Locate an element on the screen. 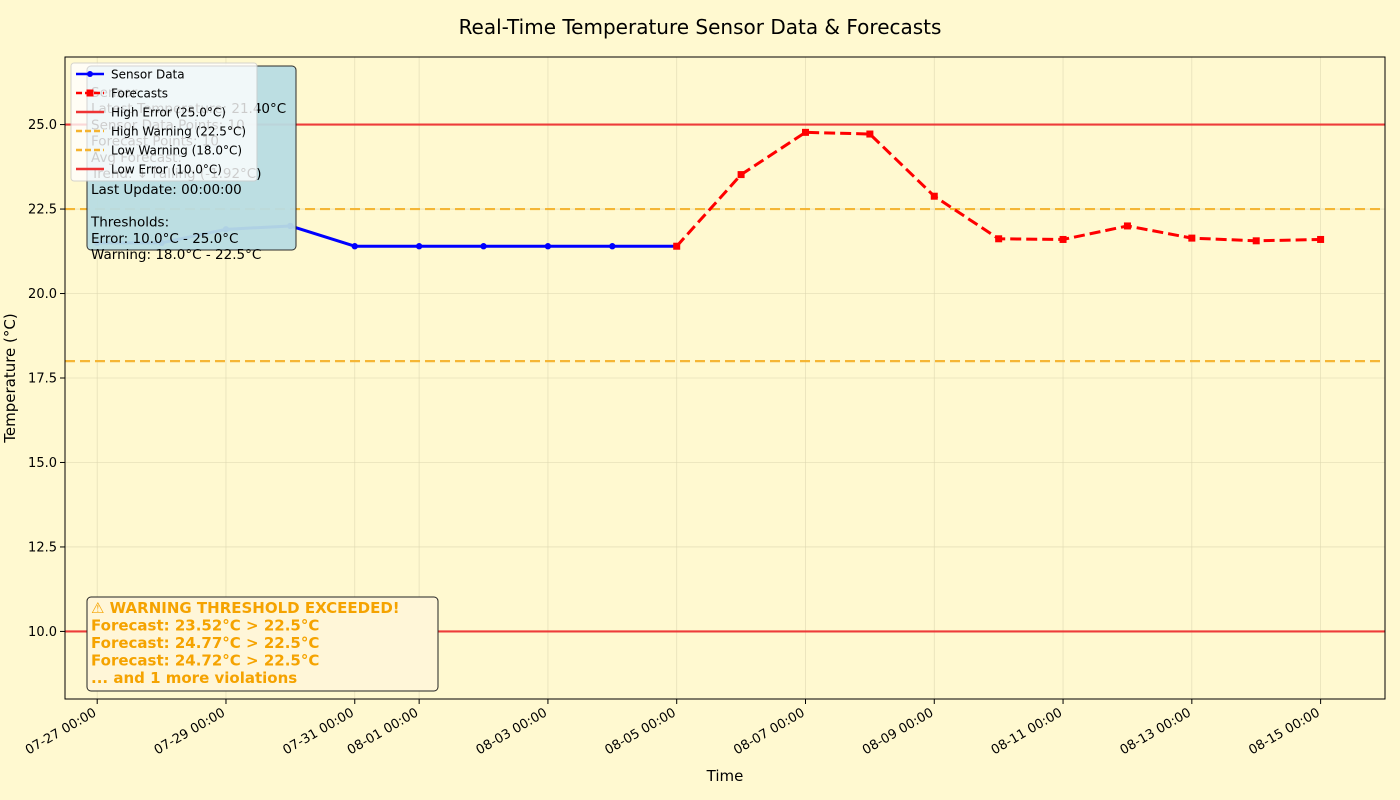  y-tick-label: 15.0 is located at coordinates (42, 463).